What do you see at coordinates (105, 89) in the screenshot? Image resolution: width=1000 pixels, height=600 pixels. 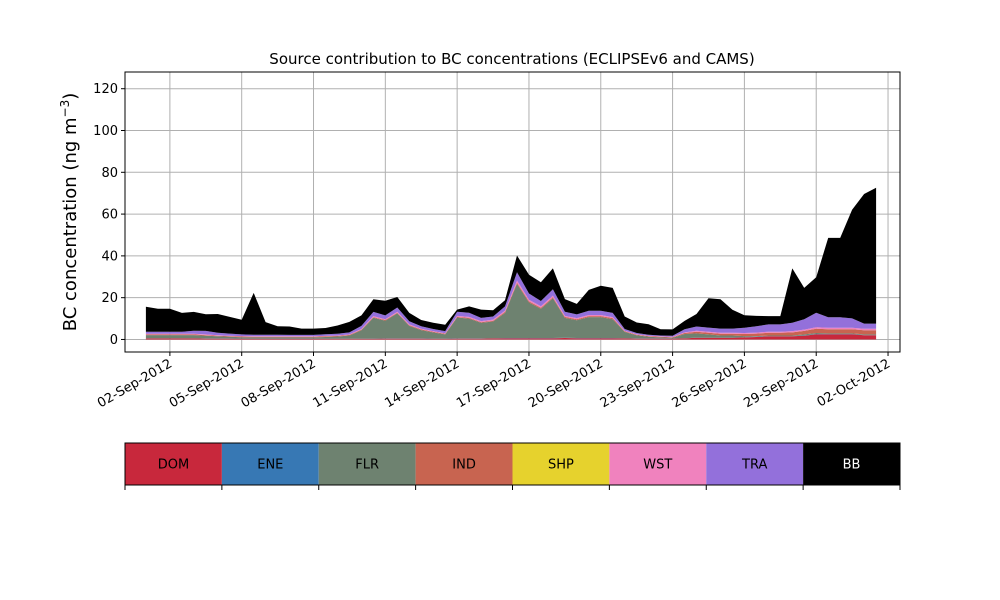 I see `y-tick-label: 120` at bounding box center [105, 89].